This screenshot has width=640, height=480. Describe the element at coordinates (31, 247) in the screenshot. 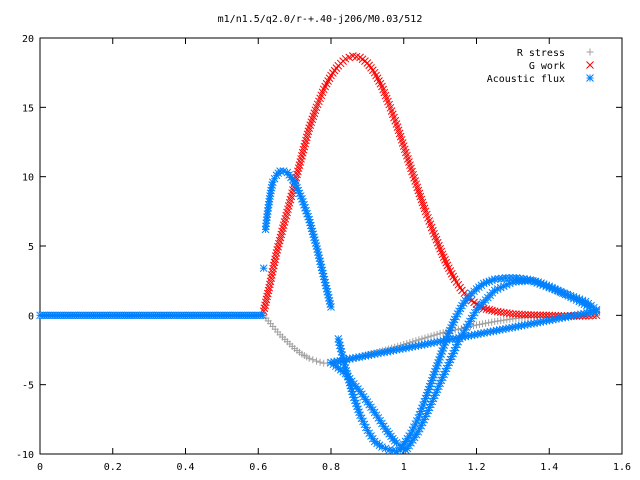

I see `y-tick-label: 5` at that location.